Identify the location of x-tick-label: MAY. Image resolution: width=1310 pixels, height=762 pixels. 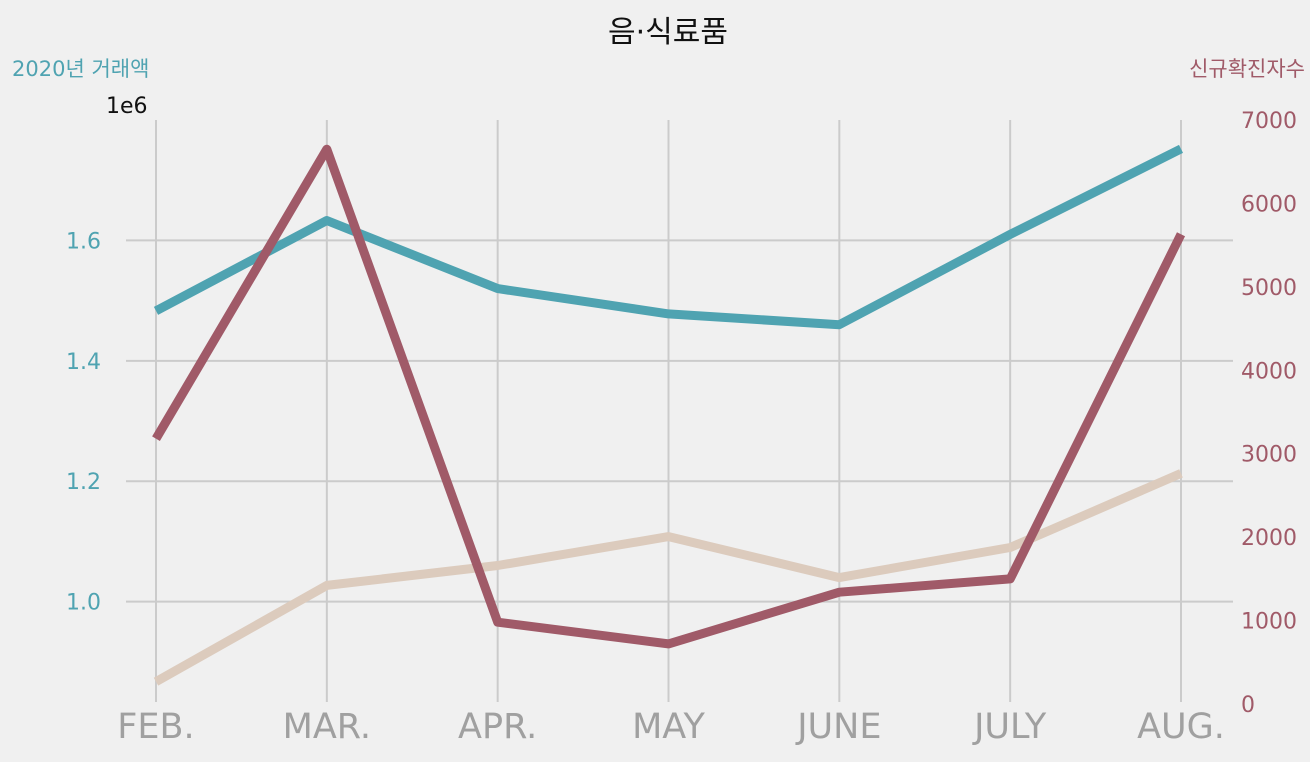
(668, 727).